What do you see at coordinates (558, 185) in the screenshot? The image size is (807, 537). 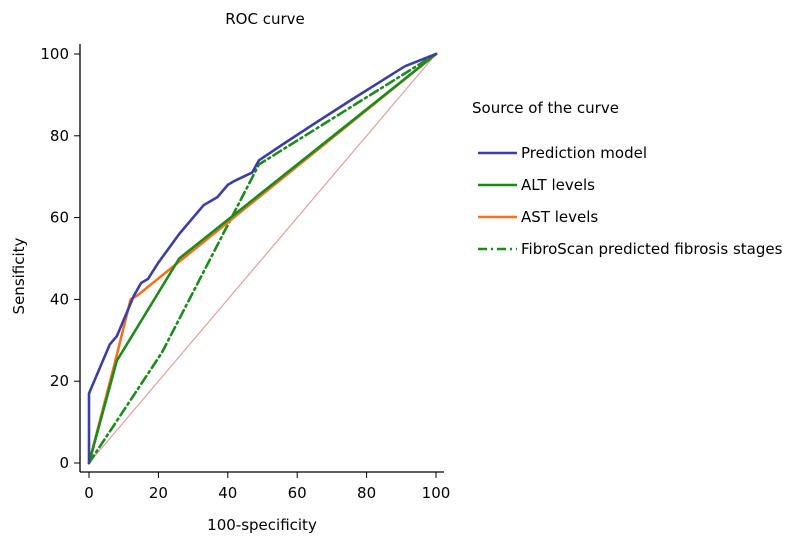 I see `legend-label-alt-levels: ALT levels` at bounding box center [558, 185].